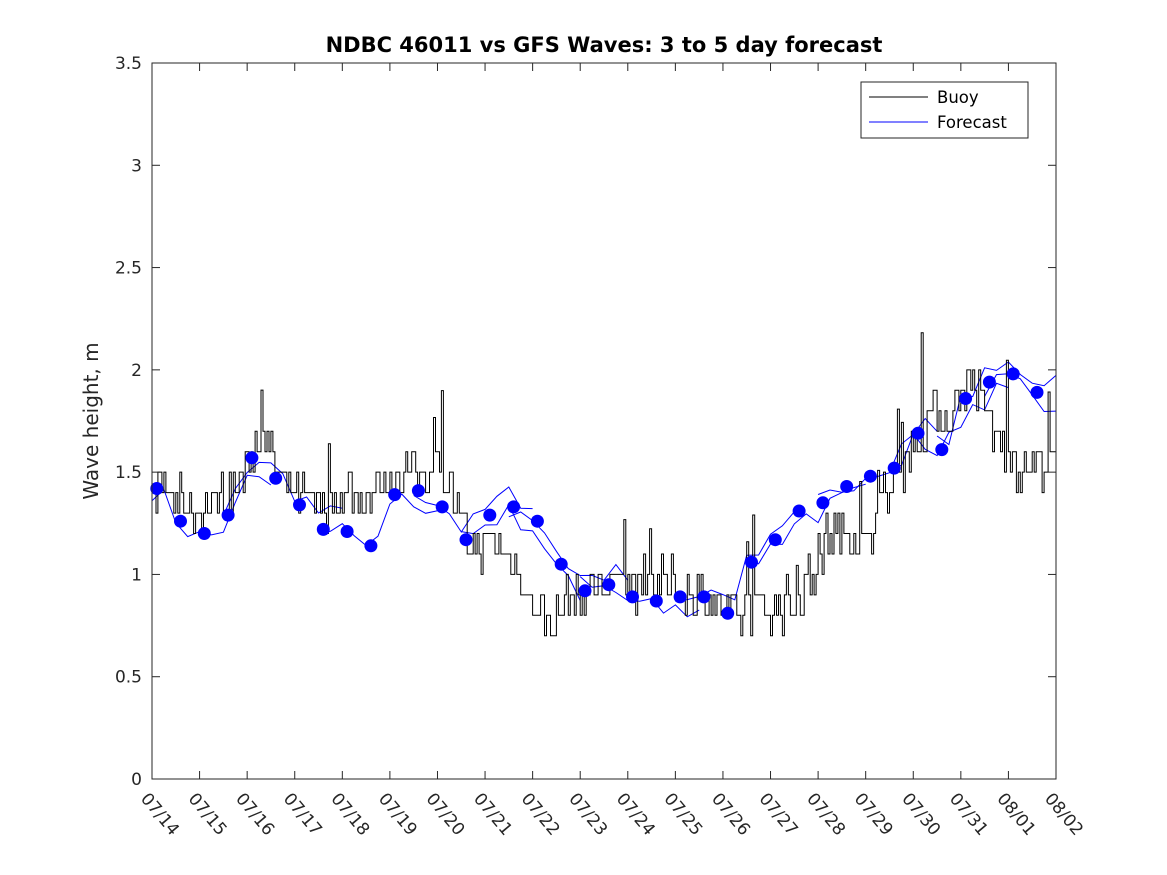  Describe the element at coordinates (128, 269) in the screenshot. I see `y-tick-label: 2.5` at that location.